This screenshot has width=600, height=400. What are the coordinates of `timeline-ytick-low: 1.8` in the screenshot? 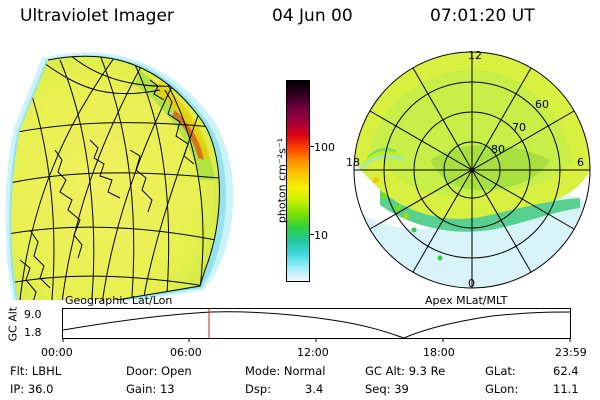 It's located at (33, 332).